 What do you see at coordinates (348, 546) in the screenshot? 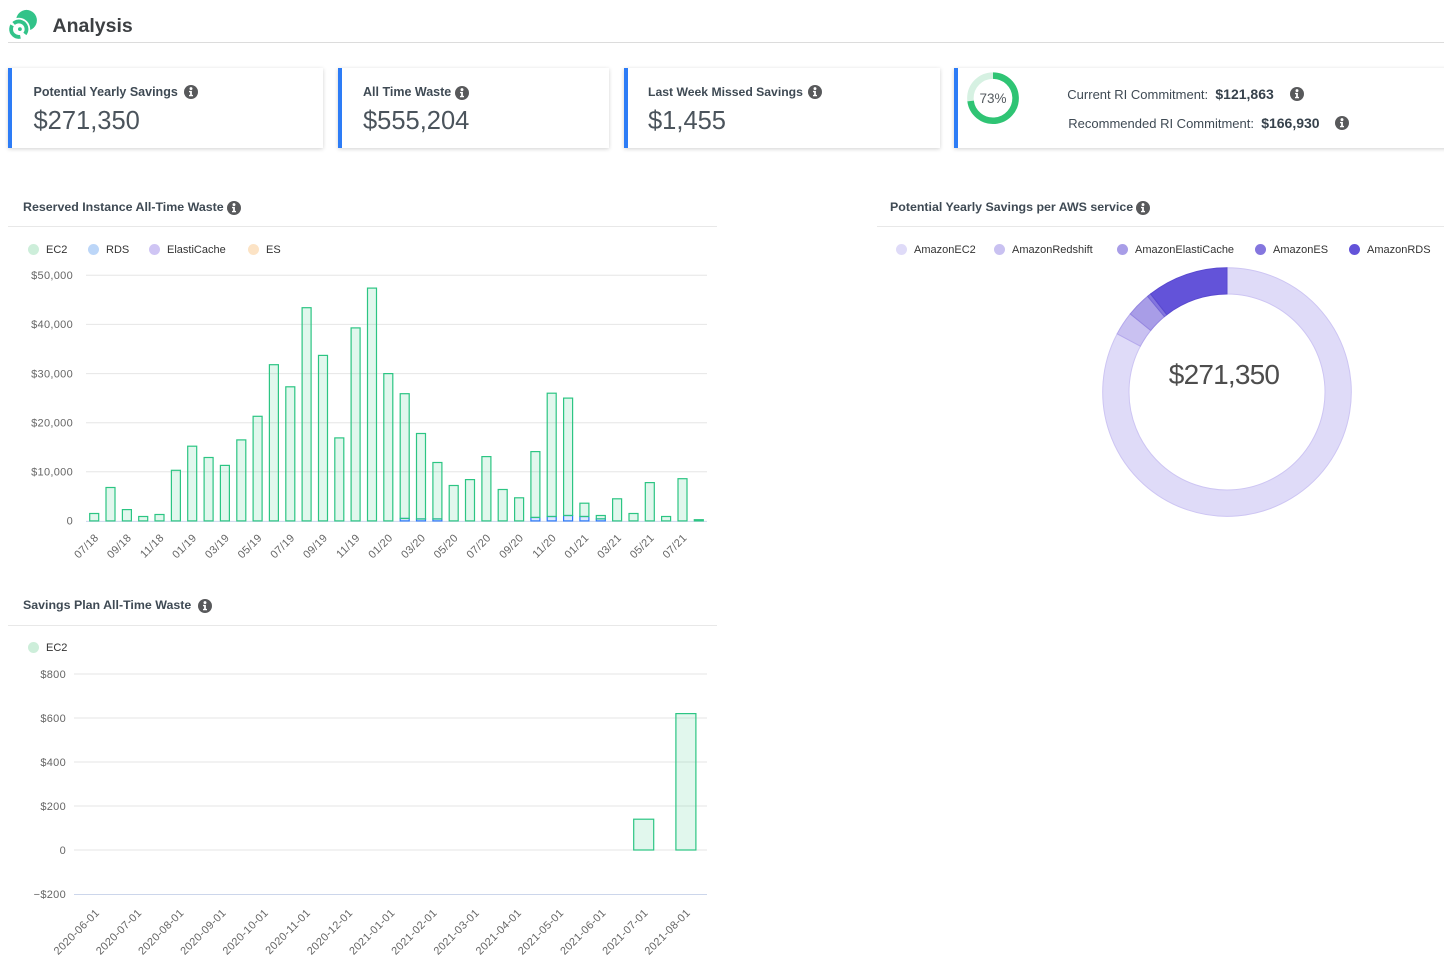
I see `svg-text: 11/19` at bounding box center [348, 546].